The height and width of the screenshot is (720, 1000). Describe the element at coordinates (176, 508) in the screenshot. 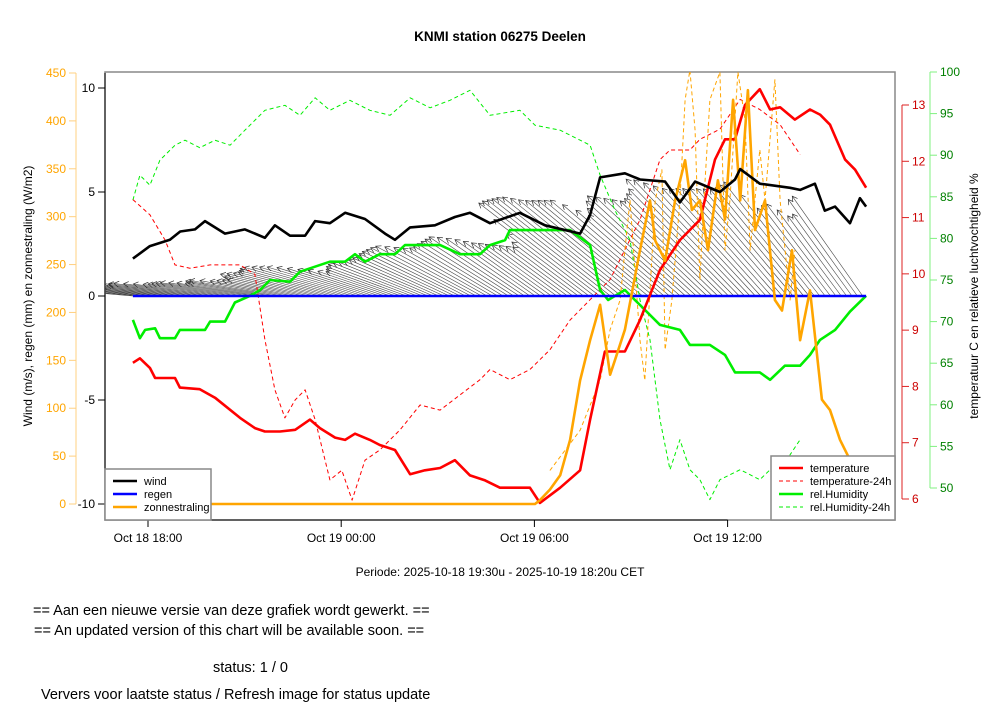

I see `legend-left-entry-label: zonnestraling` at that location.